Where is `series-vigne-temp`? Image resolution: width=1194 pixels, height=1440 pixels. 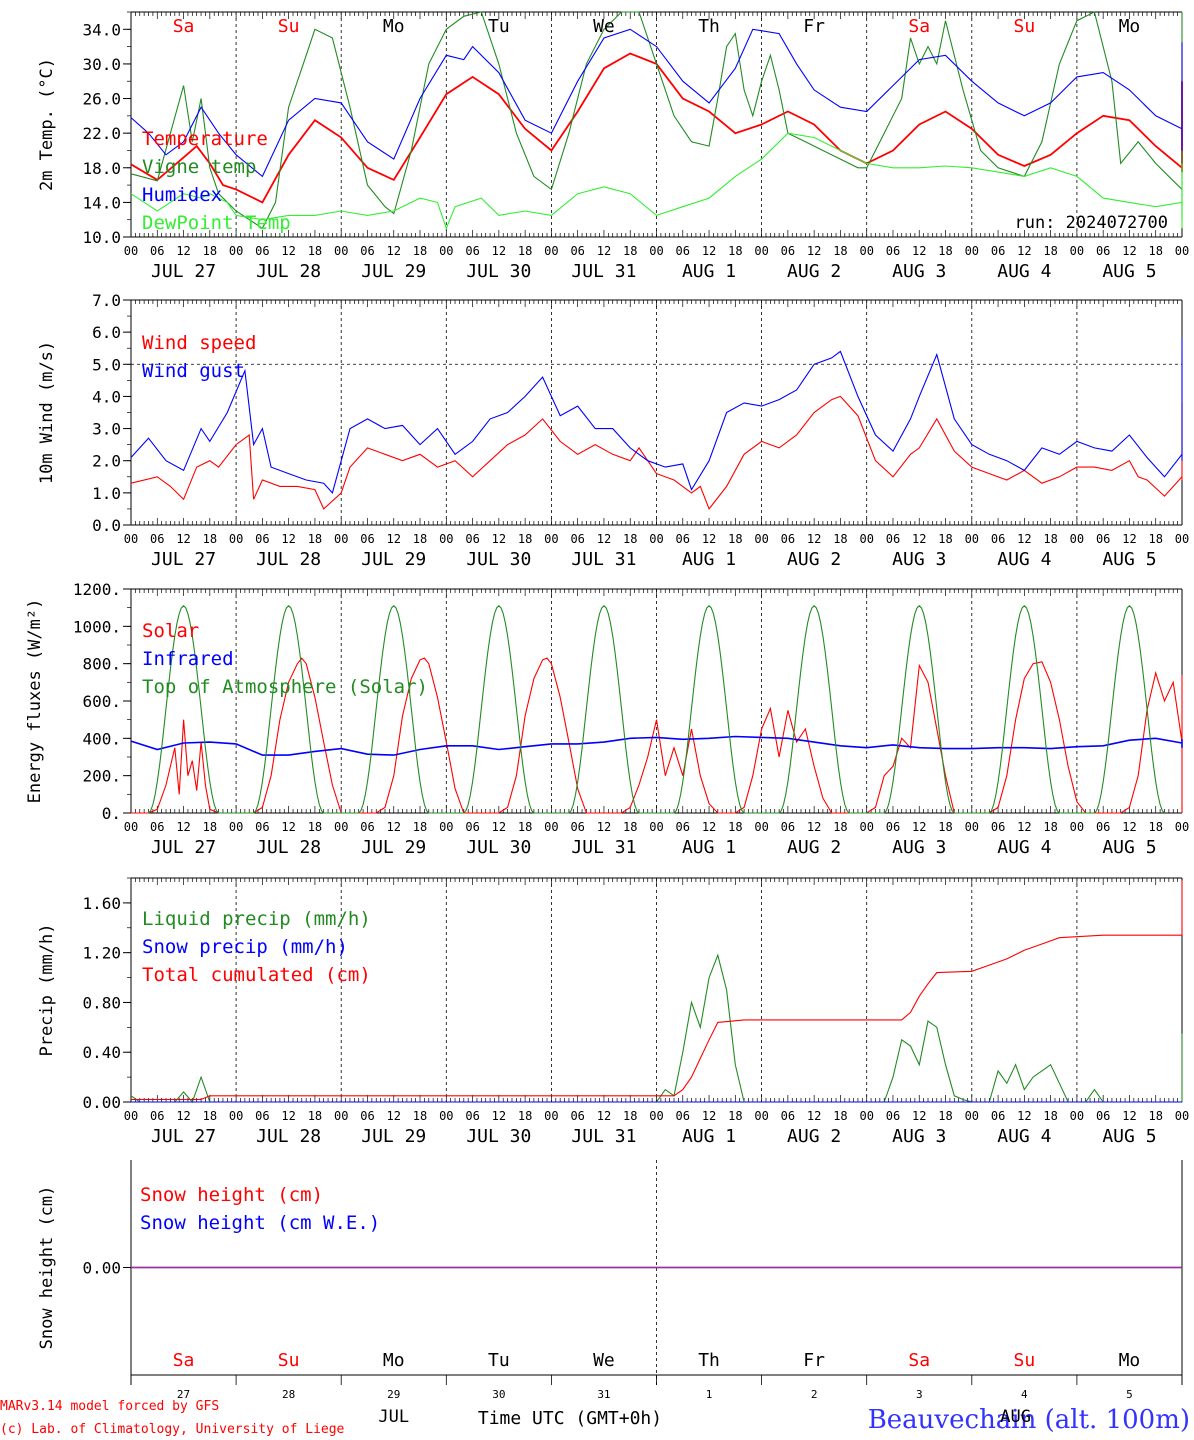
series-vigne-temp is located at coordinates (656, 120).